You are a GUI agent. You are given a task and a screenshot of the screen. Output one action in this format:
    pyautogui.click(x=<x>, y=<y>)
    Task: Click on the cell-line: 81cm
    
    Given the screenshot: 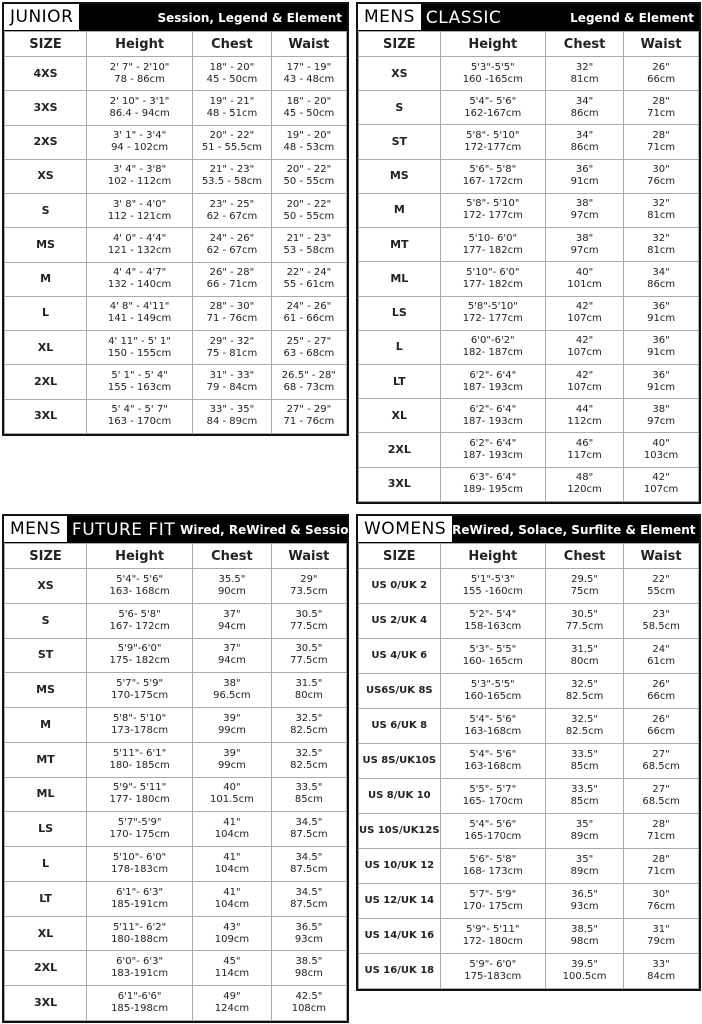 What is the action you would take?
    pyautogui.click(x=584, y=79)
    